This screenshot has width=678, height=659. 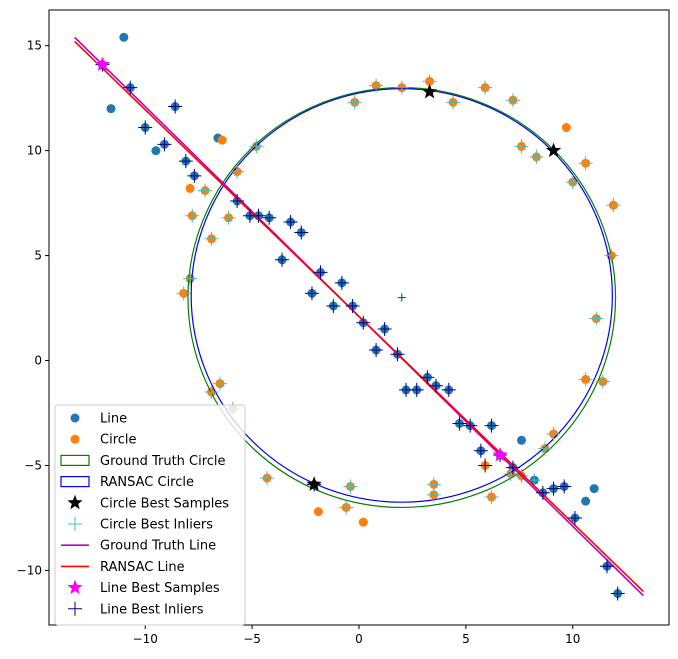 What do you see at coordinates (359, 639) in the screenshot?
I see `x-tick-label: 0` at bounding box center [359, 639].